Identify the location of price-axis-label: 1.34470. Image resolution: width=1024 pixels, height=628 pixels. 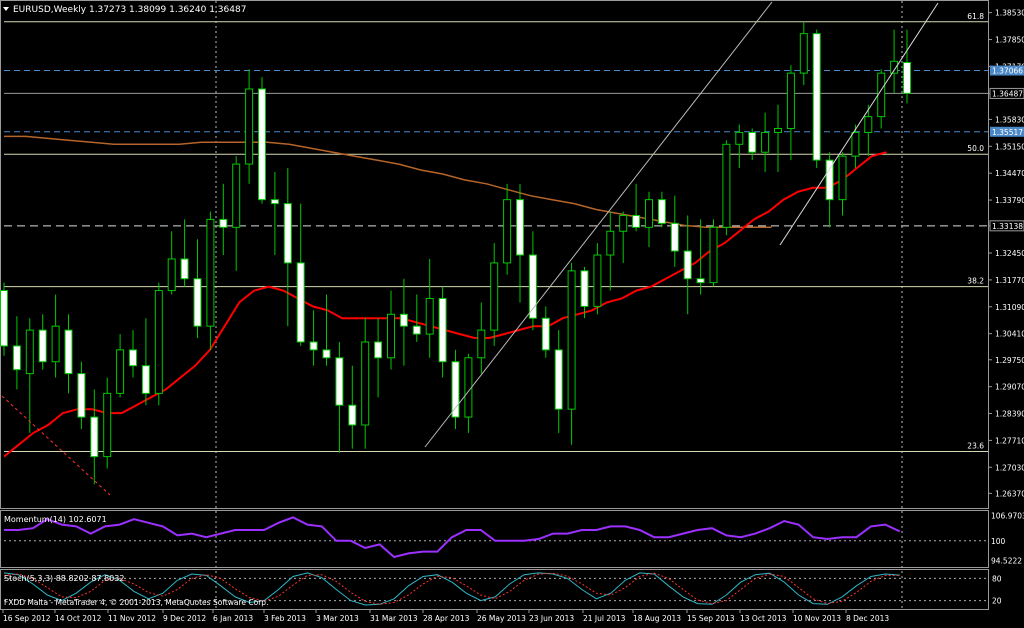
(1009, 173).